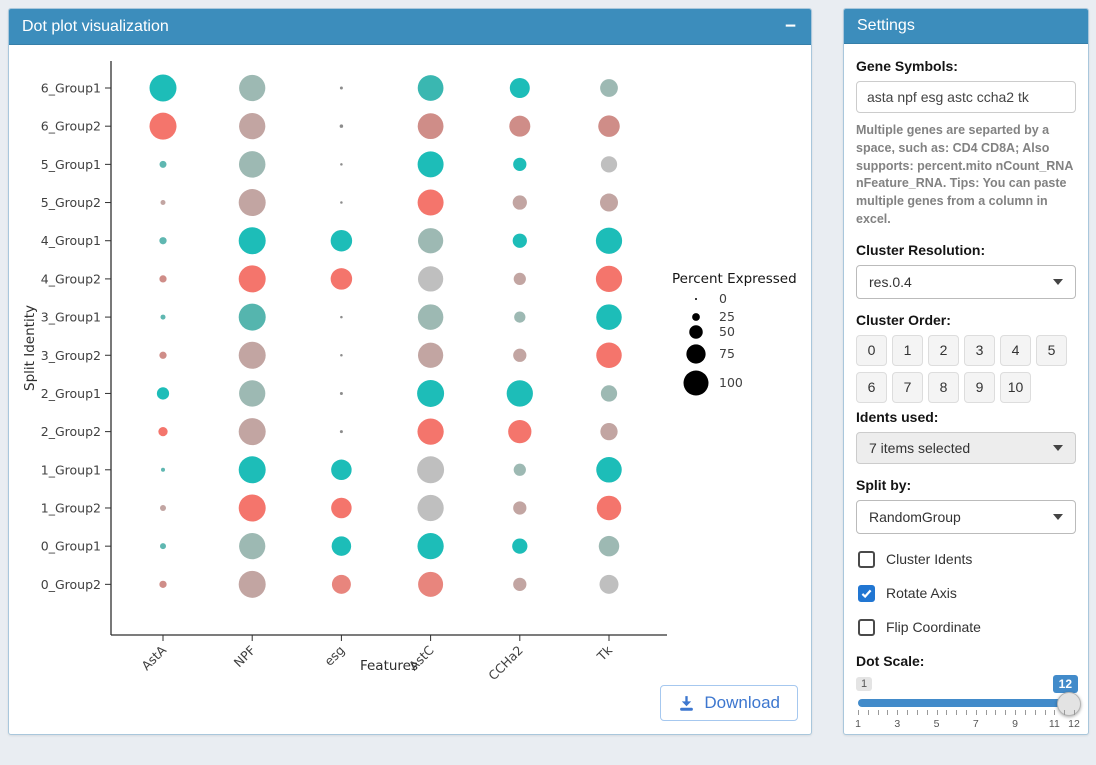  What do you see at coordinates (890, 660) in the screenshot?
I see `dot-scale-label: Dot Scale:` at bounding box center [890, 660].